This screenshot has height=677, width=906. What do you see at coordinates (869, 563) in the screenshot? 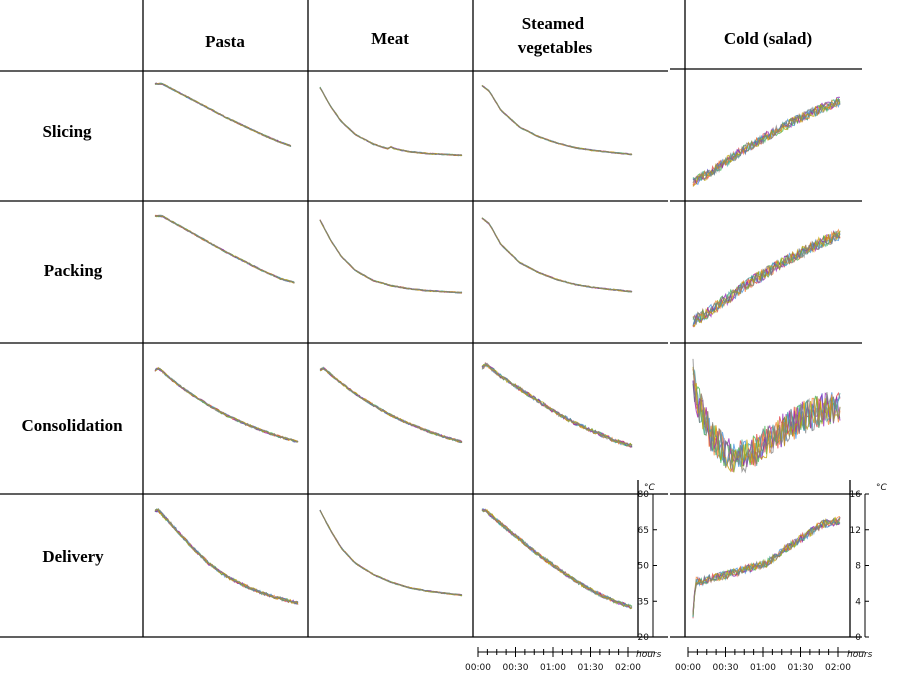
I see `cold-temperature-axis: °C 16 12 8 4 0` at bounding box center [869, 563].